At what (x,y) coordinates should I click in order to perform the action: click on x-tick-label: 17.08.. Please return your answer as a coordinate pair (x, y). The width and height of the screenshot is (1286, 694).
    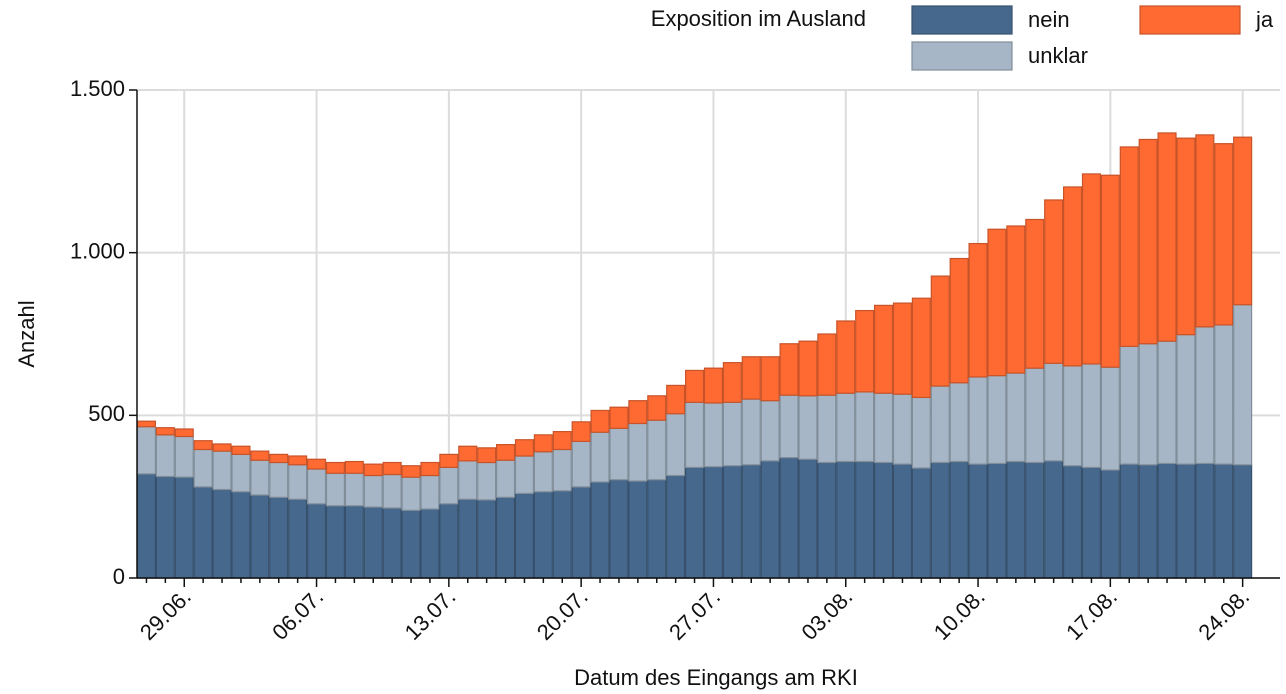
    Looking at the image, I should click on (1091, 614).